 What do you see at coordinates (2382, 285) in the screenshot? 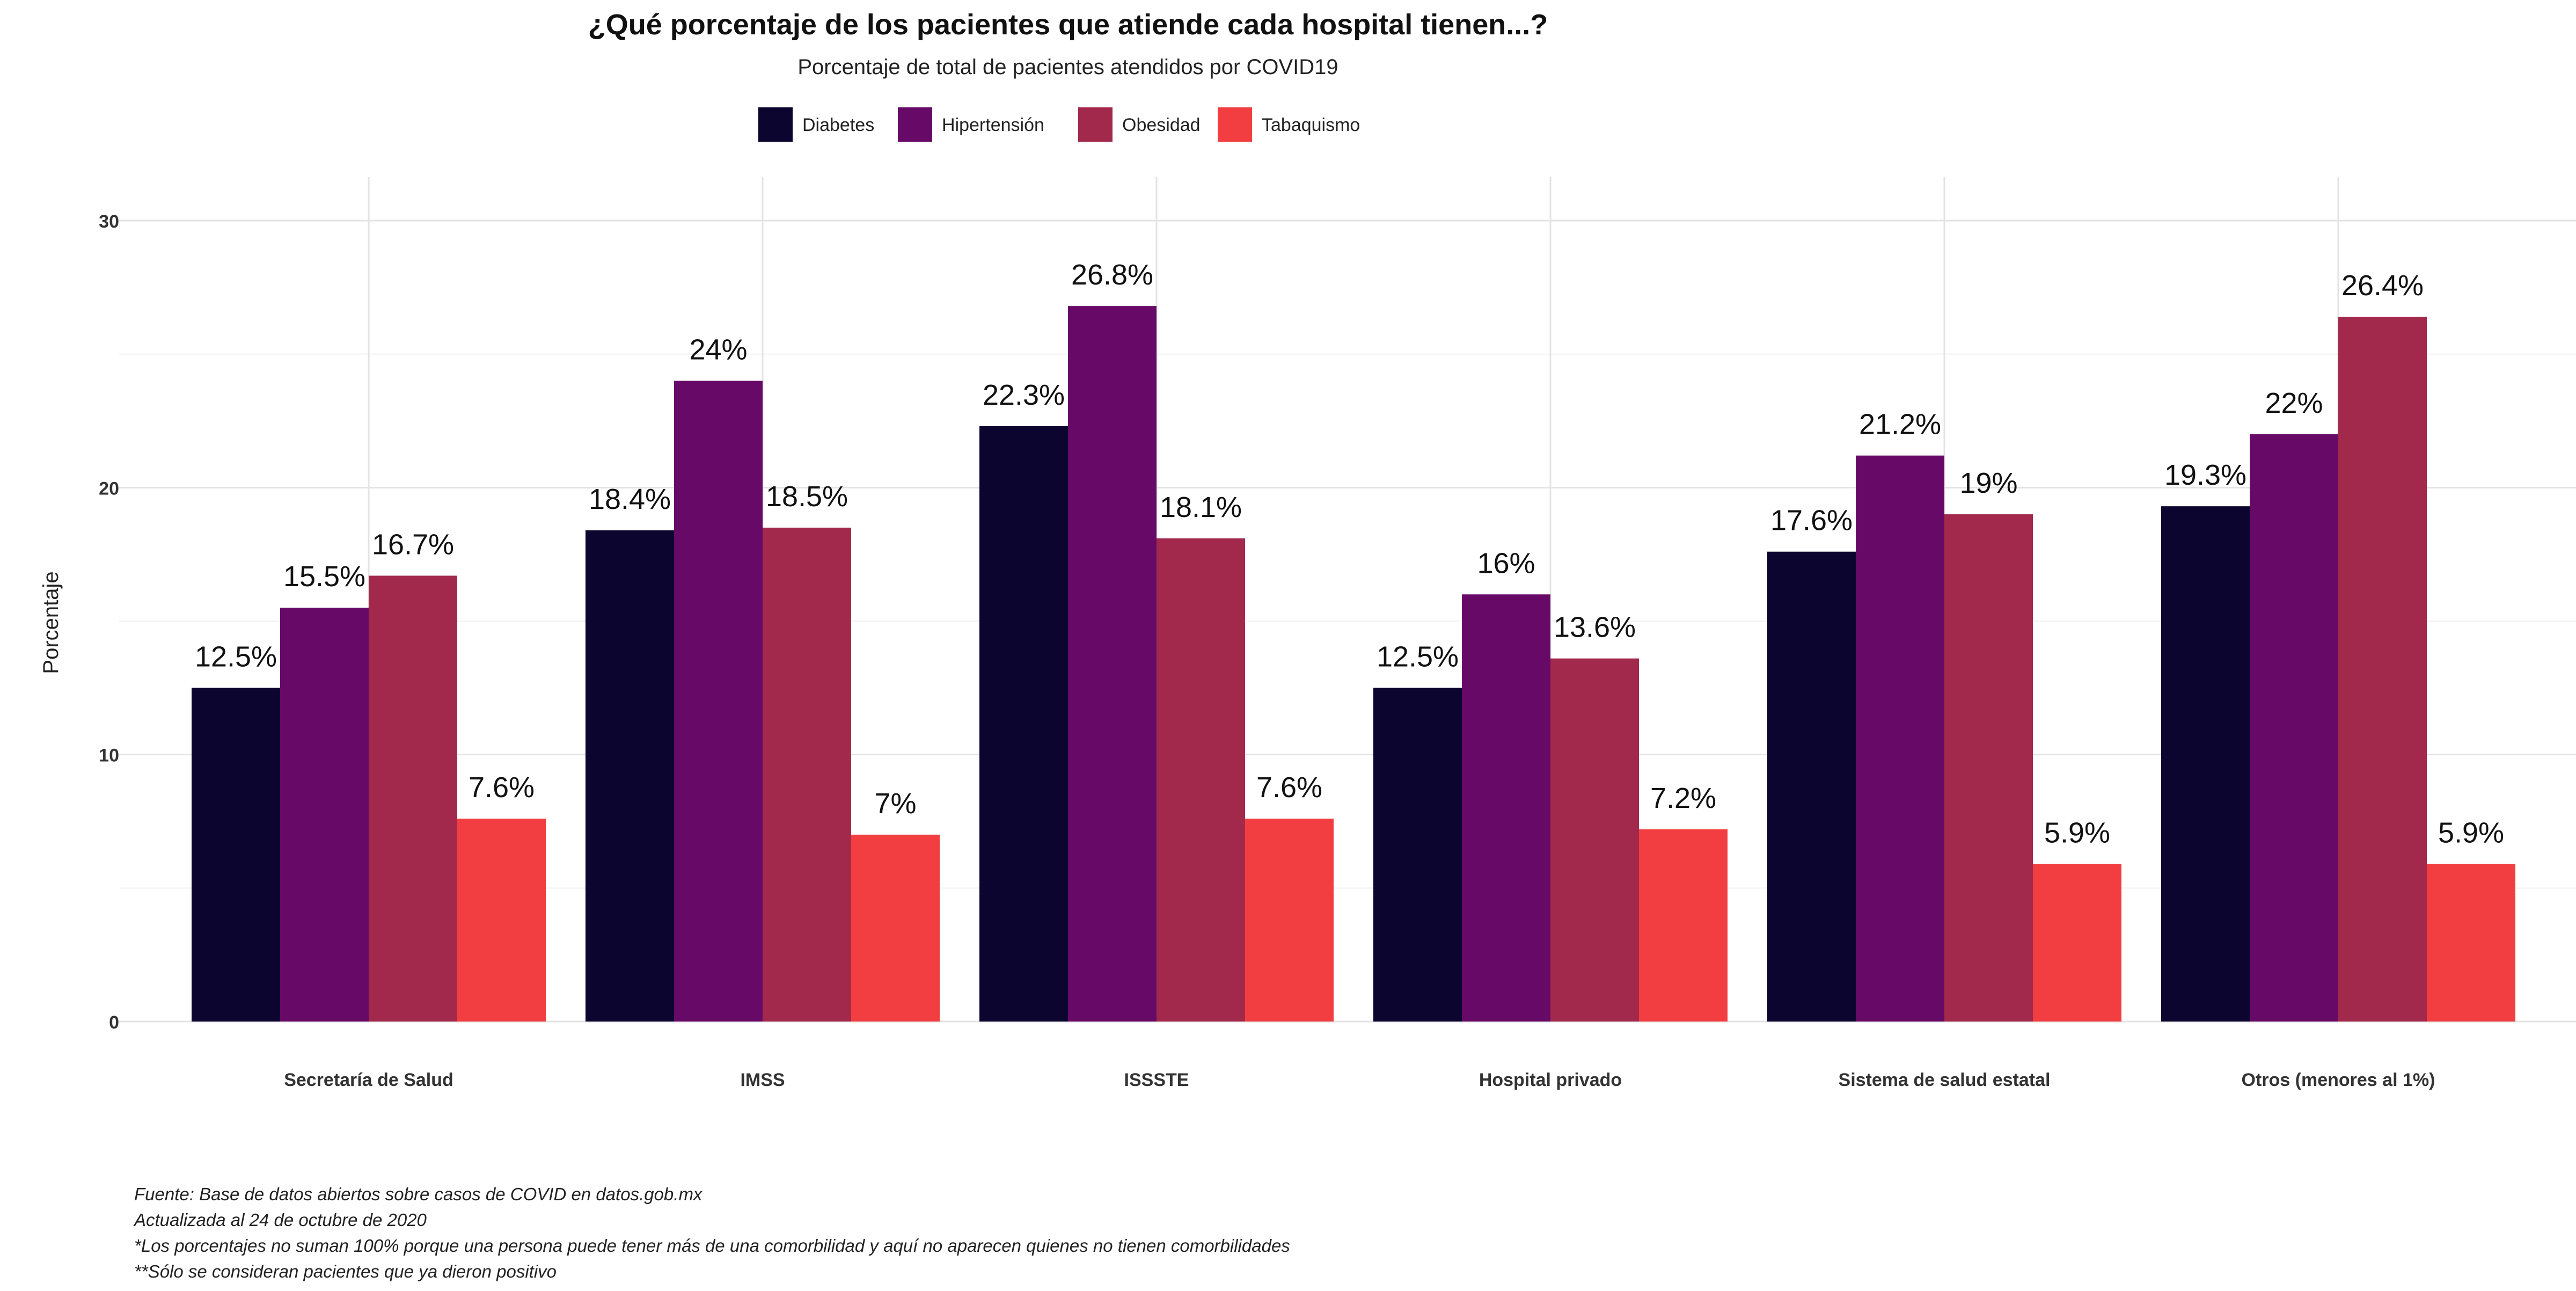
I see `data-label: 26.4%` at bounding box center [2382, 285].